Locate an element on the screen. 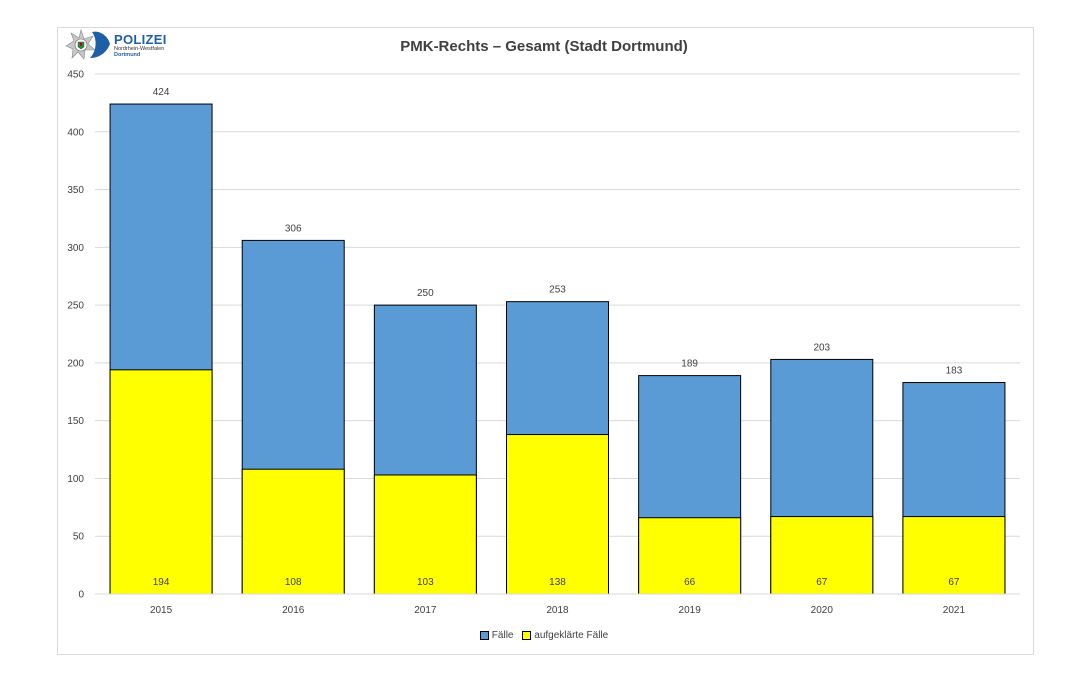  y-tick-label: 50 is located at coordinates (79, 537).